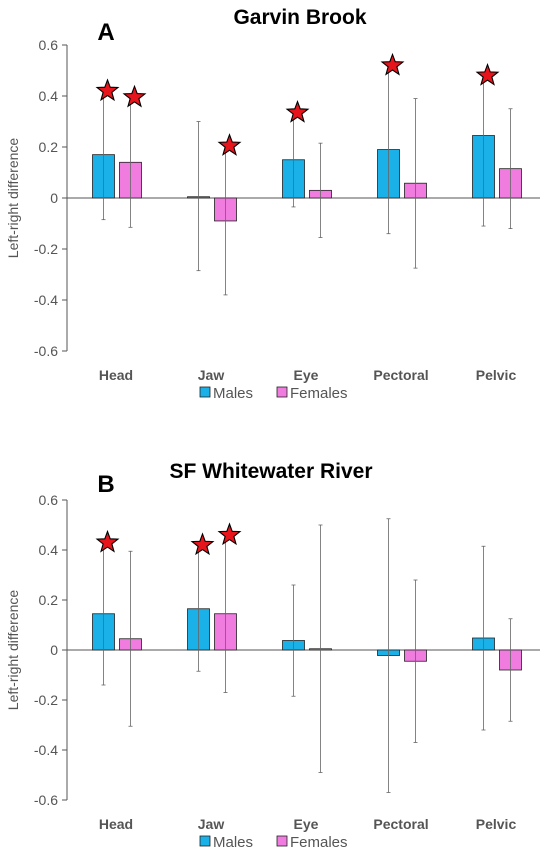 This screenshot has height=859, width=550. What do you see at coordinates (270, 471) in the screenshot?
I see `chart-title: SF Whitewater River` at bounding box center [270, 471].